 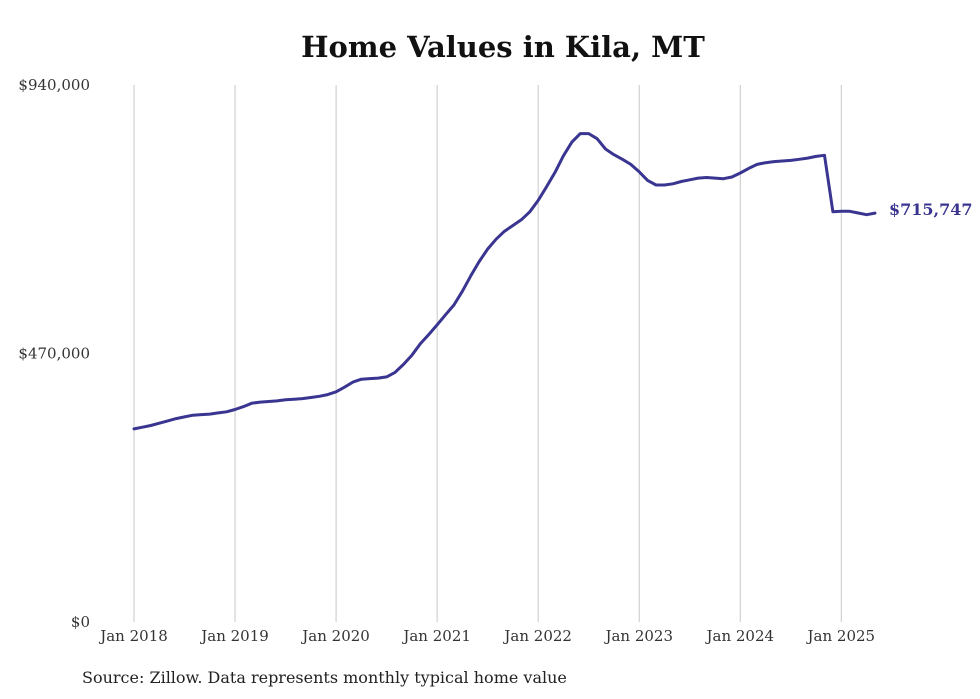 What do you see at coordinates (54, 85) in the screenshot?
I see `y-tick-label: $940,000` at bounding box center [54, 85].